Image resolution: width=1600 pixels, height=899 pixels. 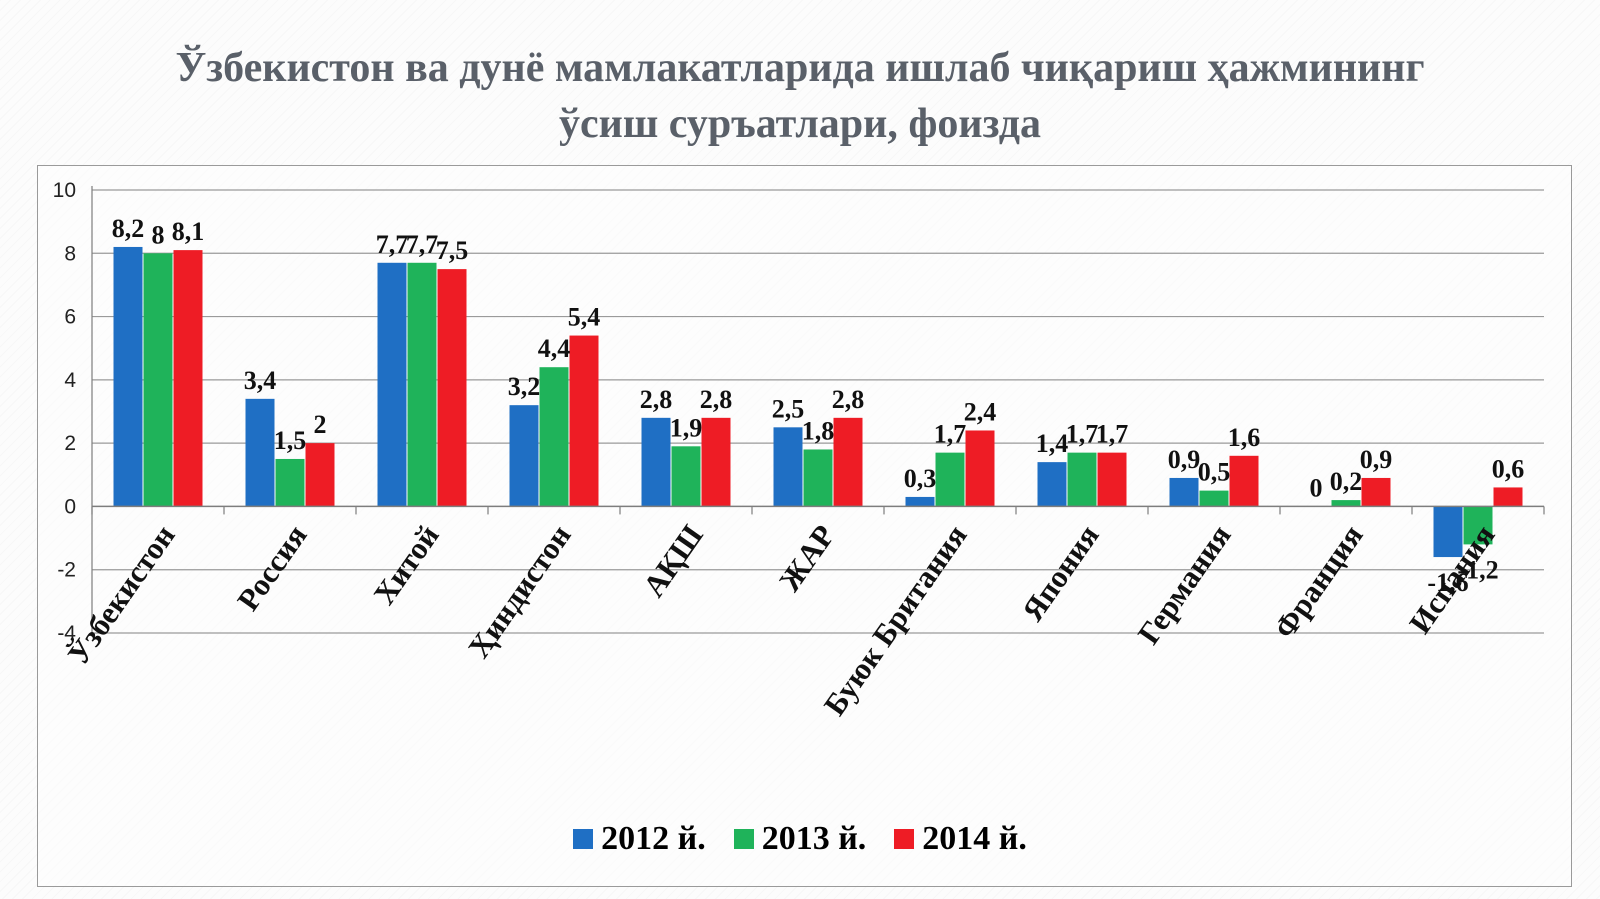 I want to click on data-label: 0,5, so click(x=1214, y=472).